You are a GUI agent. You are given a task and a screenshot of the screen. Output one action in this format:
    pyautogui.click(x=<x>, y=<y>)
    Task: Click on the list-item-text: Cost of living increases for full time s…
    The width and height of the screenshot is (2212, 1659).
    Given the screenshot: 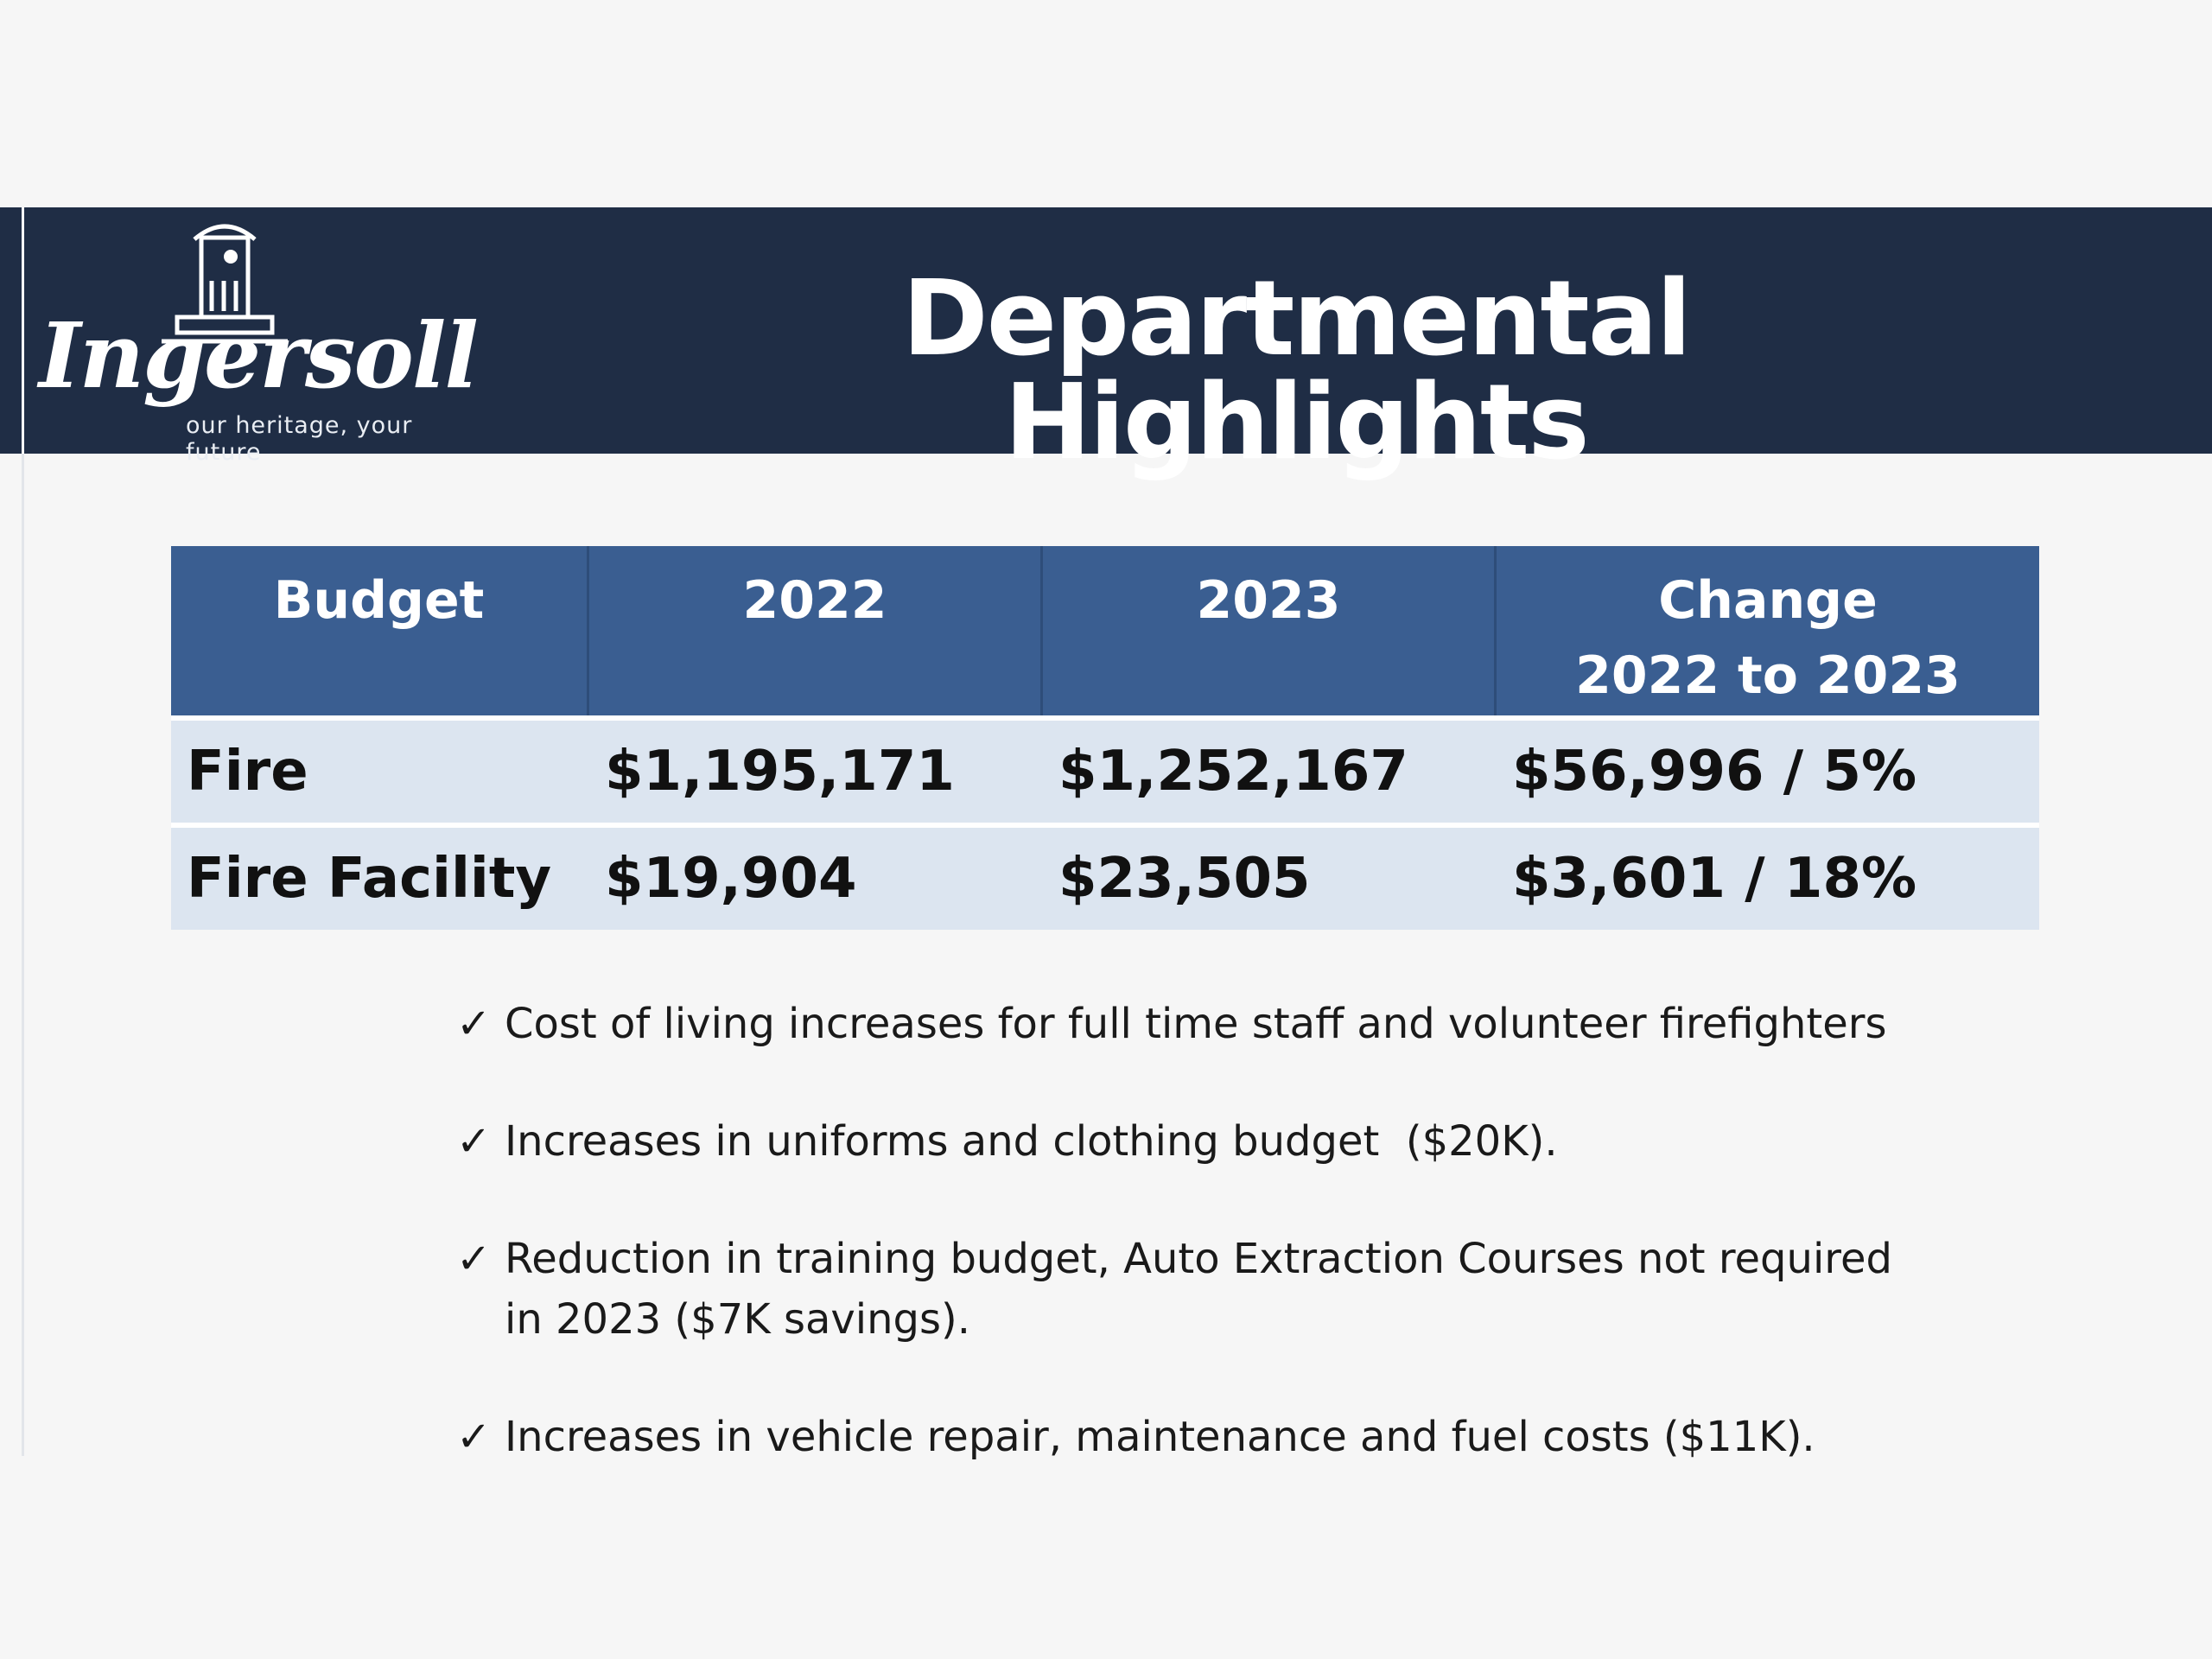 What is the action you would take?
    pyautogui.click(x=1196, y=1024)
    